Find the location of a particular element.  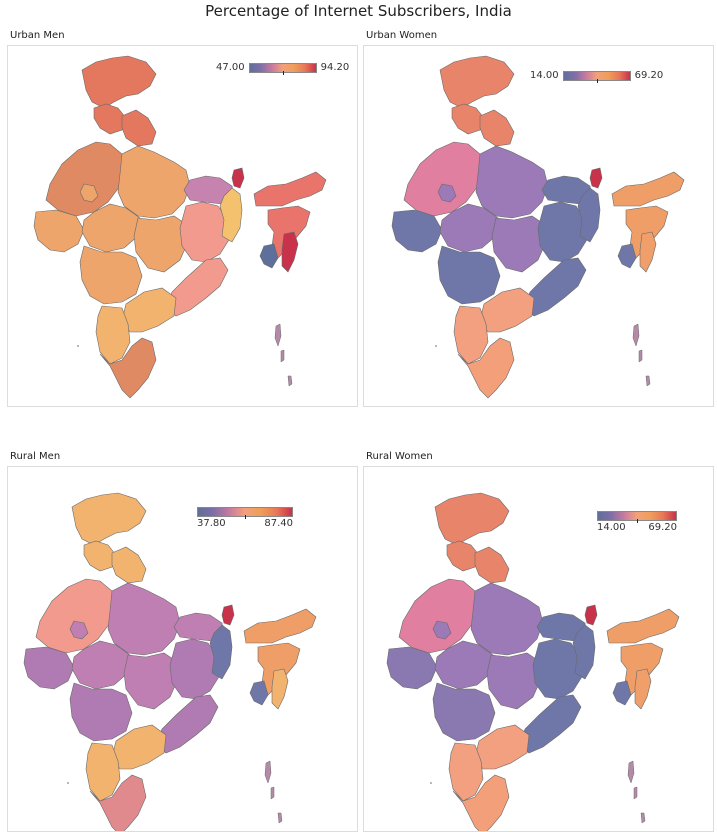

legend-min: 14.00 is located at coordinates (611, 527).